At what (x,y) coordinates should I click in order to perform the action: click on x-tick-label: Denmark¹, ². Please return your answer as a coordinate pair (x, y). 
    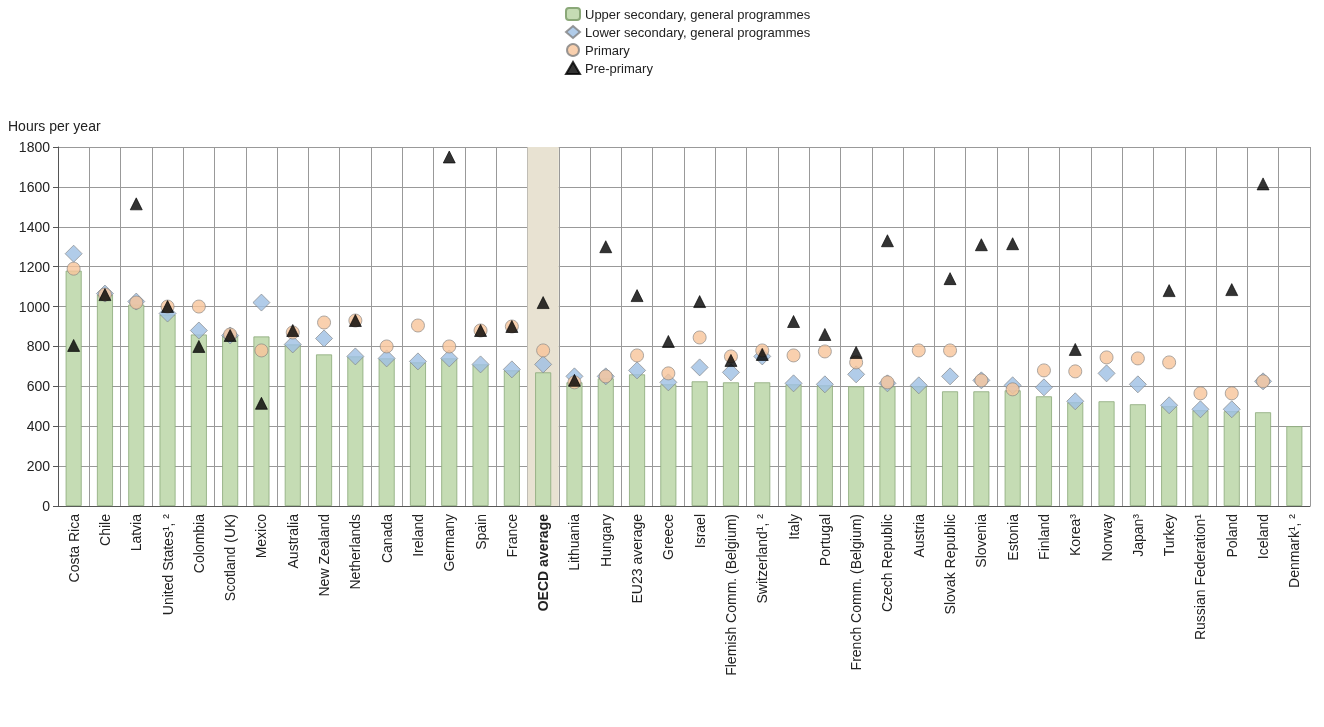
    Looking at the image, I should click on (1294, 550).